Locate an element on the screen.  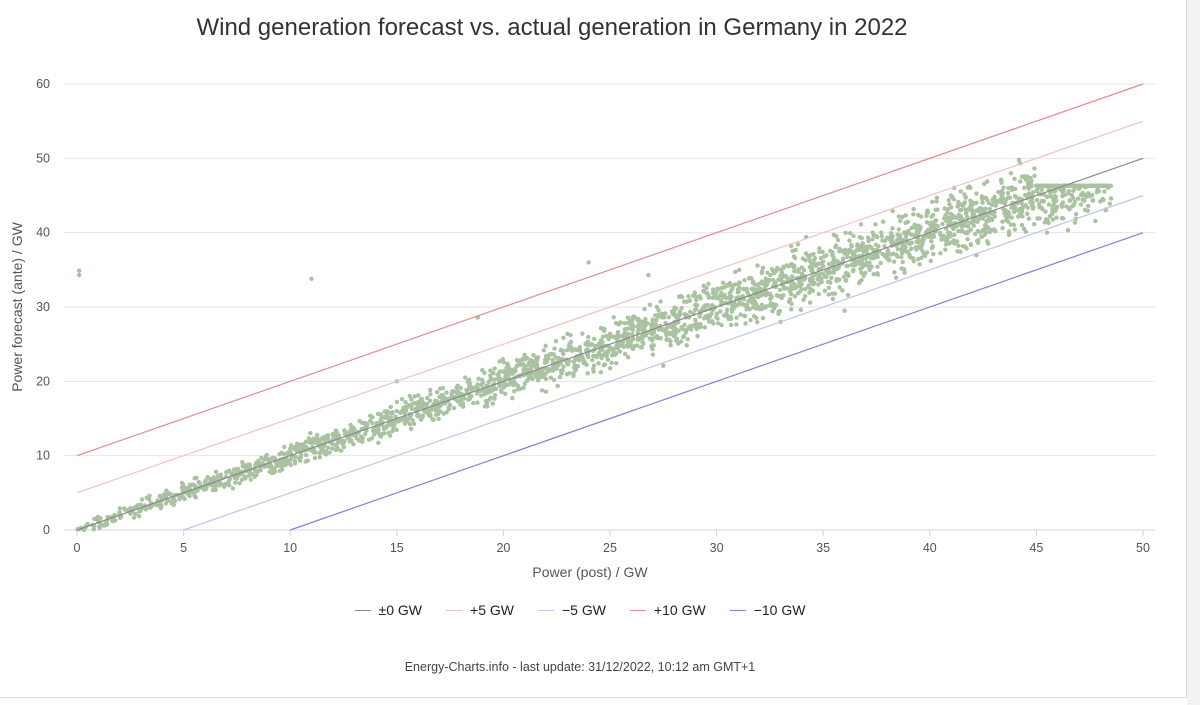
legend-item-minus10: −10 GW is located at coordinates (767, 610).